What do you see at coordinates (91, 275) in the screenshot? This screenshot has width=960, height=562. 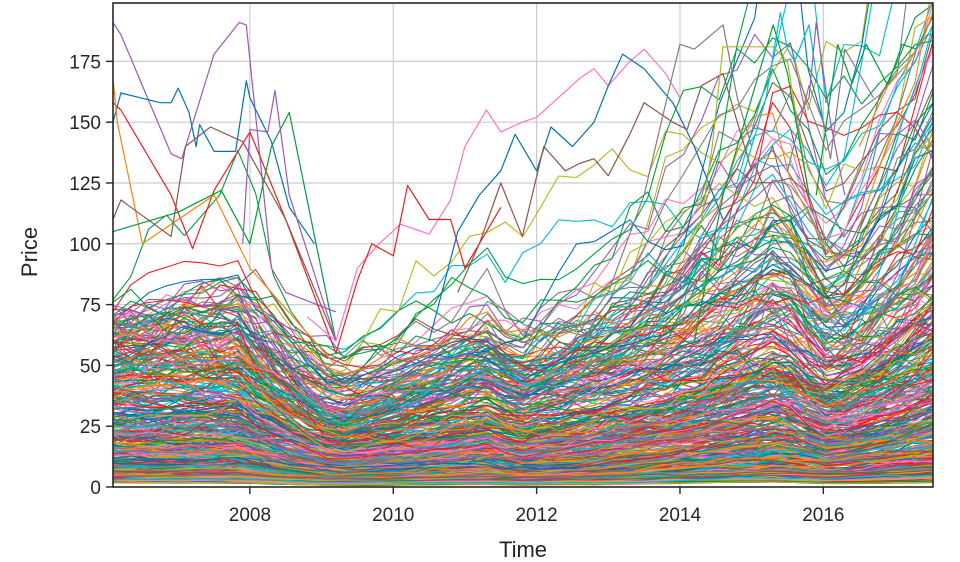 I see `y-axis-ticks: 0 25 50 75 100 125 150 175` at bounding box center [91, 275].